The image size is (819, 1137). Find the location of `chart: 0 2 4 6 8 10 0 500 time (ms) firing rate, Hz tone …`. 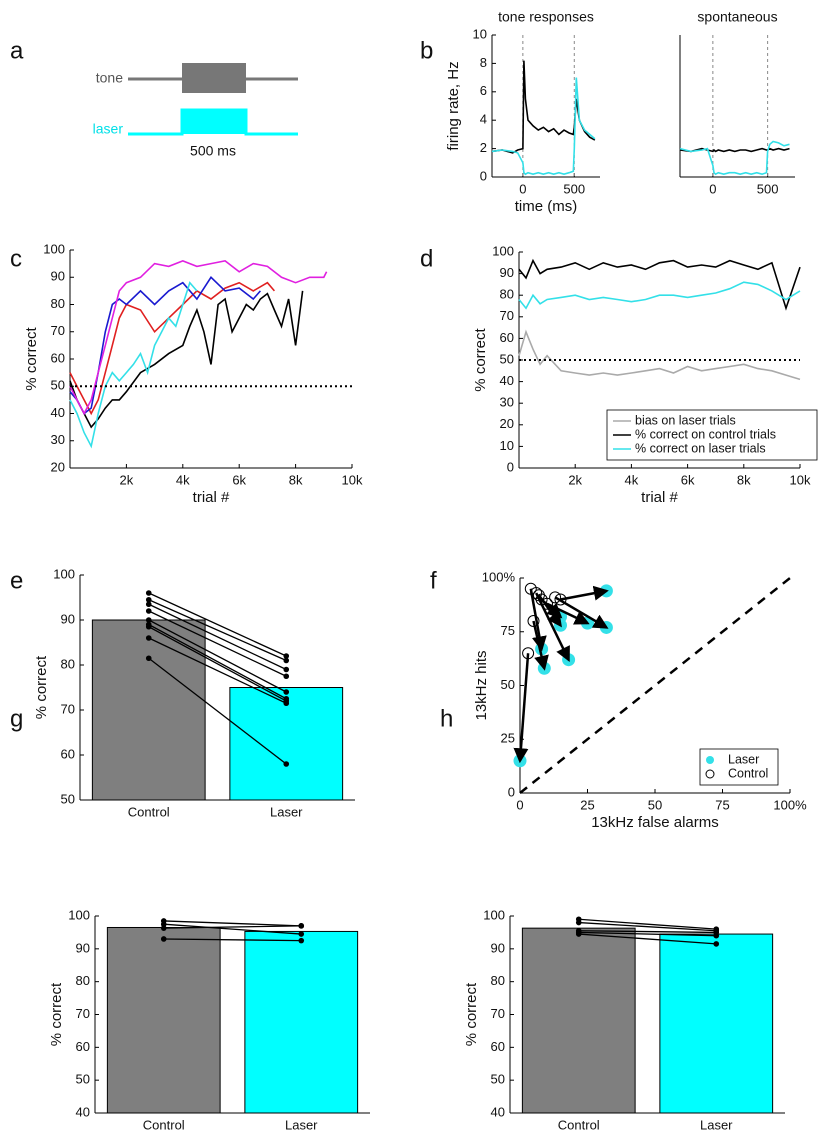

chart: 0 2 4 6 8 10 0 500 time (ms) firing rate, Hz tone … is located at coordinates (522, 112).